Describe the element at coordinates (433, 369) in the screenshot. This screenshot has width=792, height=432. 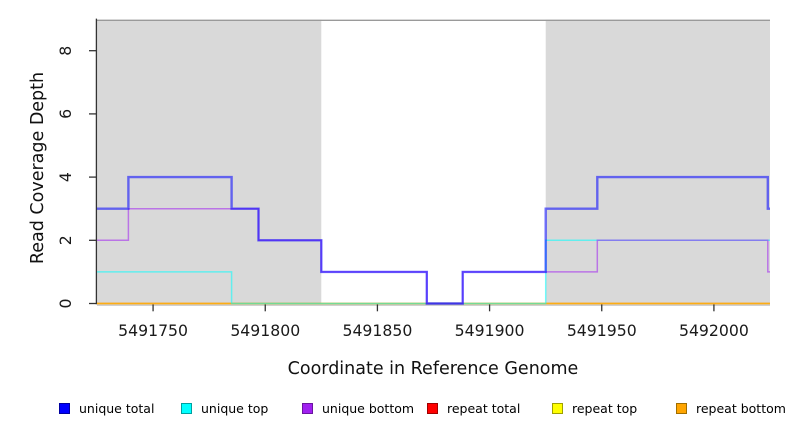
I see `x-axis-title: Coordinate in Reference Genome` at that location.